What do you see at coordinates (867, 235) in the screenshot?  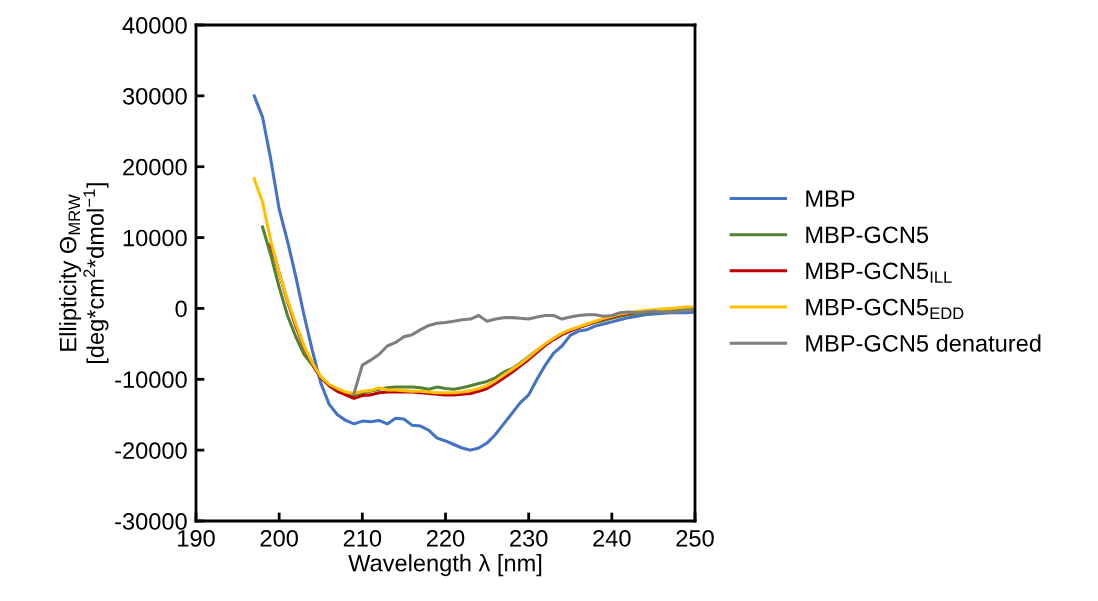 I see `legend-label: MBP-GCN5` at bounding box center [867, 235].